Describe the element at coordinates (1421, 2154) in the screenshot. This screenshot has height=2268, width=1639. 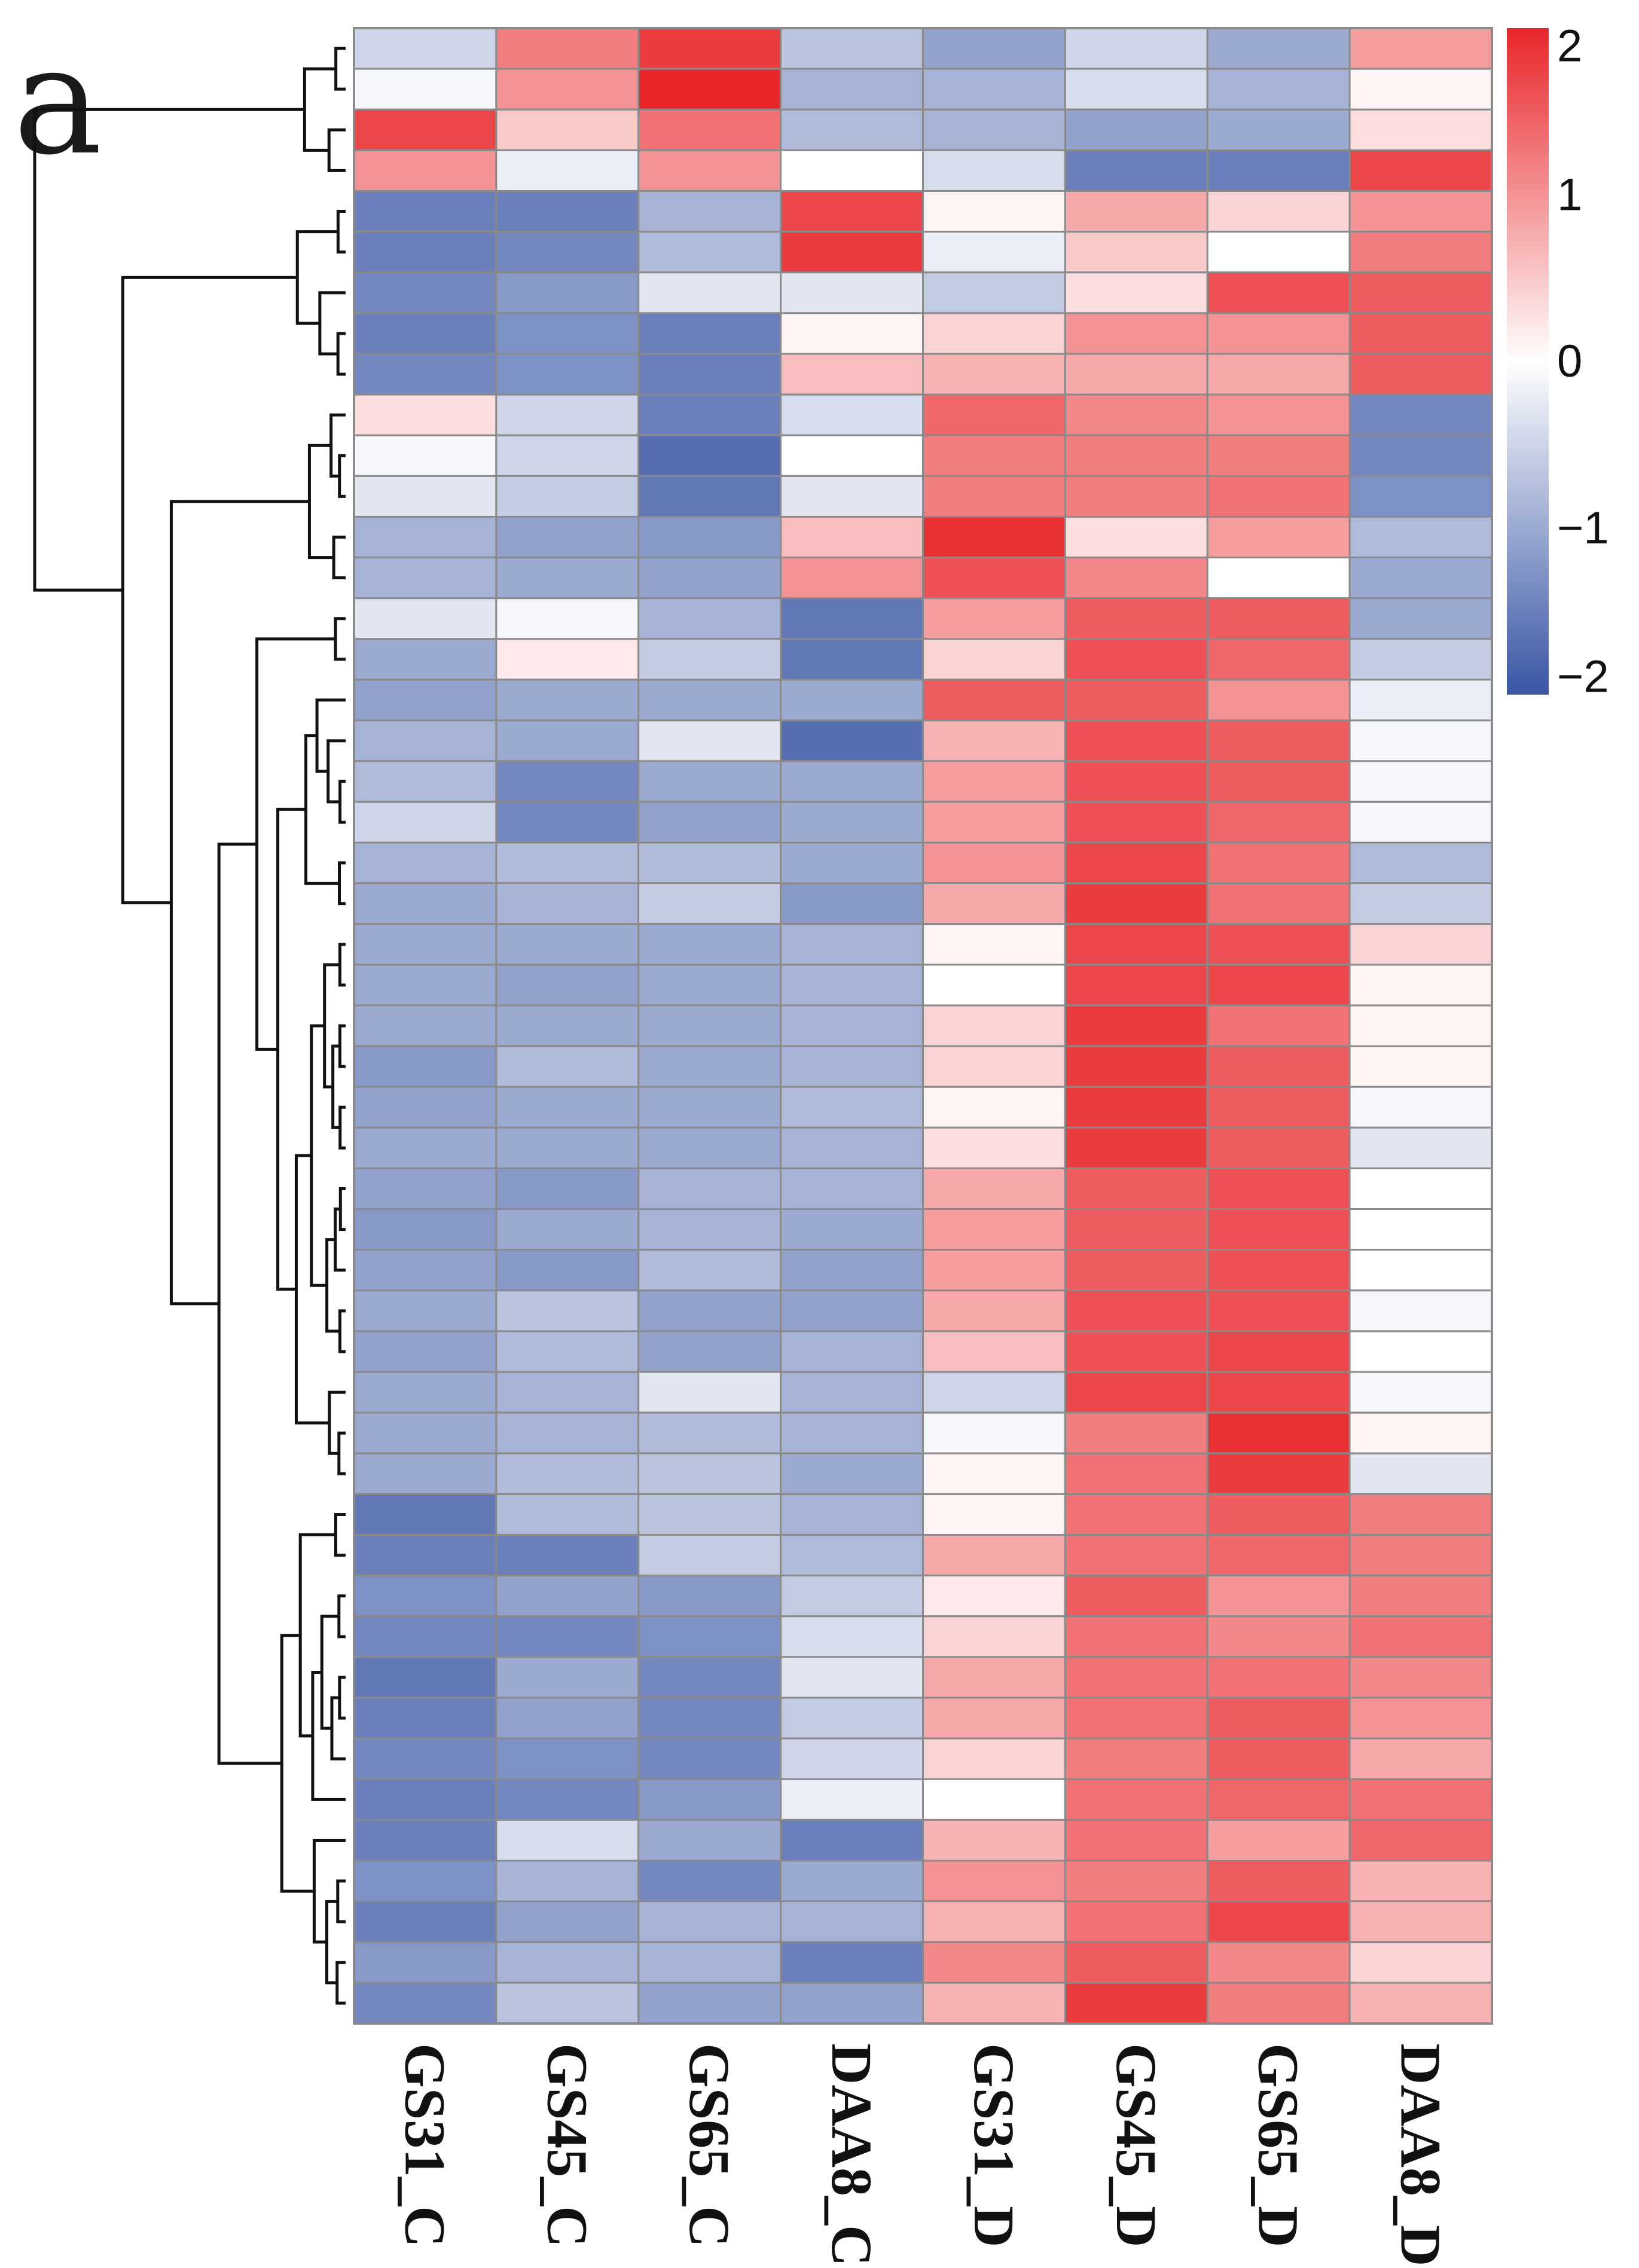
I see `column-label: DAA8_D` at that location.